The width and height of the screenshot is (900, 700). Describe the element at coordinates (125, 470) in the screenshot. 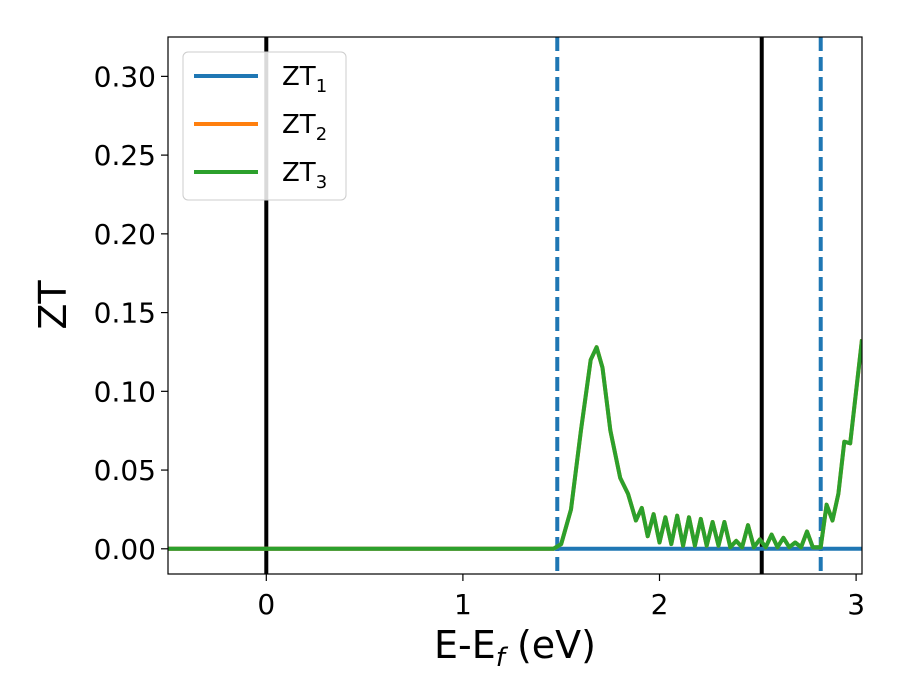

I see `y-tick-label: 0.05` at that location.